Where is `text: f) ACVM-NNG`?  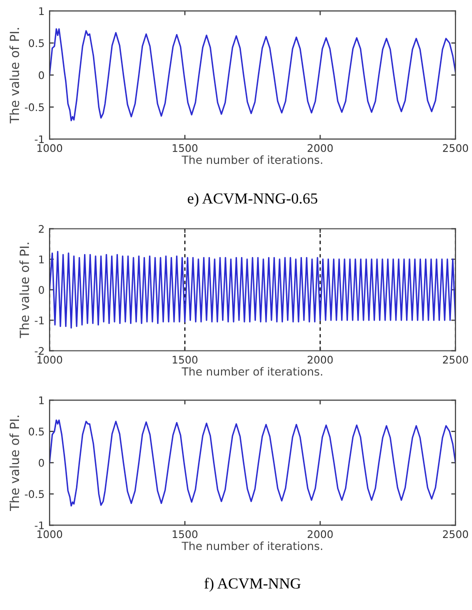
text: f) ACVM-NNG is located at coordinates (252, 585).